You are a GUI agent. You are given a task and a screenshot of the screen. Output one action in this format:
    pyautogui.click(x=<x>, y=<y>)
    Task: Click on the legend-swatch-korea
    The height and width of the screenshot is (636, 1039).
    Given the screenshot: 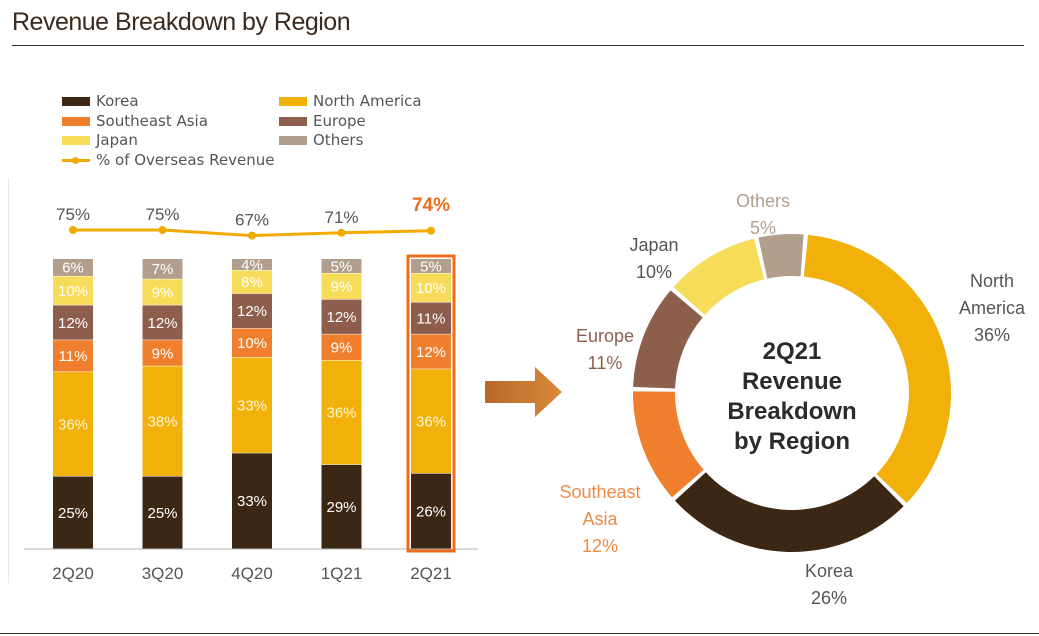 What is the action you would take?
    pyautogui.click(x=76, y=101)
    